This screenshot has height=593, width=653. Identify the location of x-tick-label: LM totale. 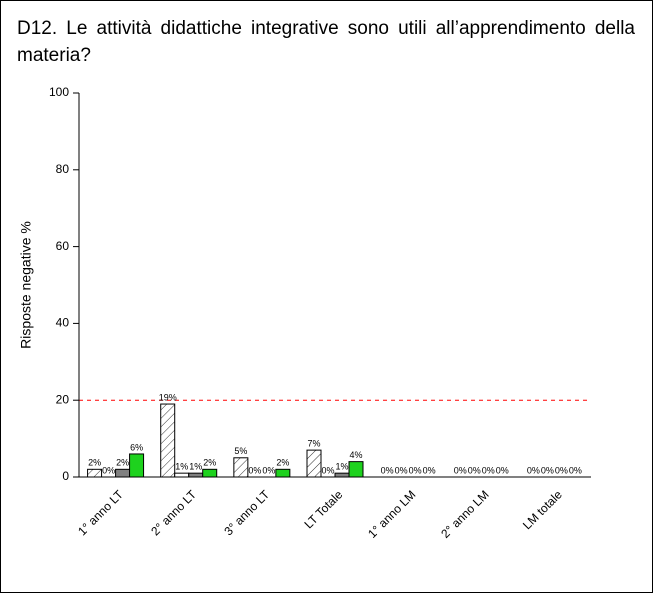
(542, 509).